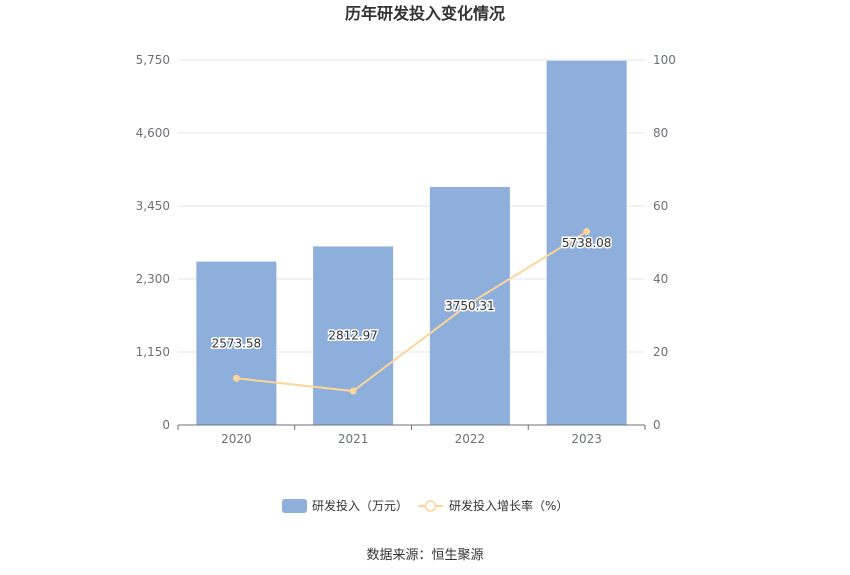  What do you see at coordinates (153, 206) in the screenshot?
I see `y-left-tick-label: 3,450` at bounding box center [153, 206].